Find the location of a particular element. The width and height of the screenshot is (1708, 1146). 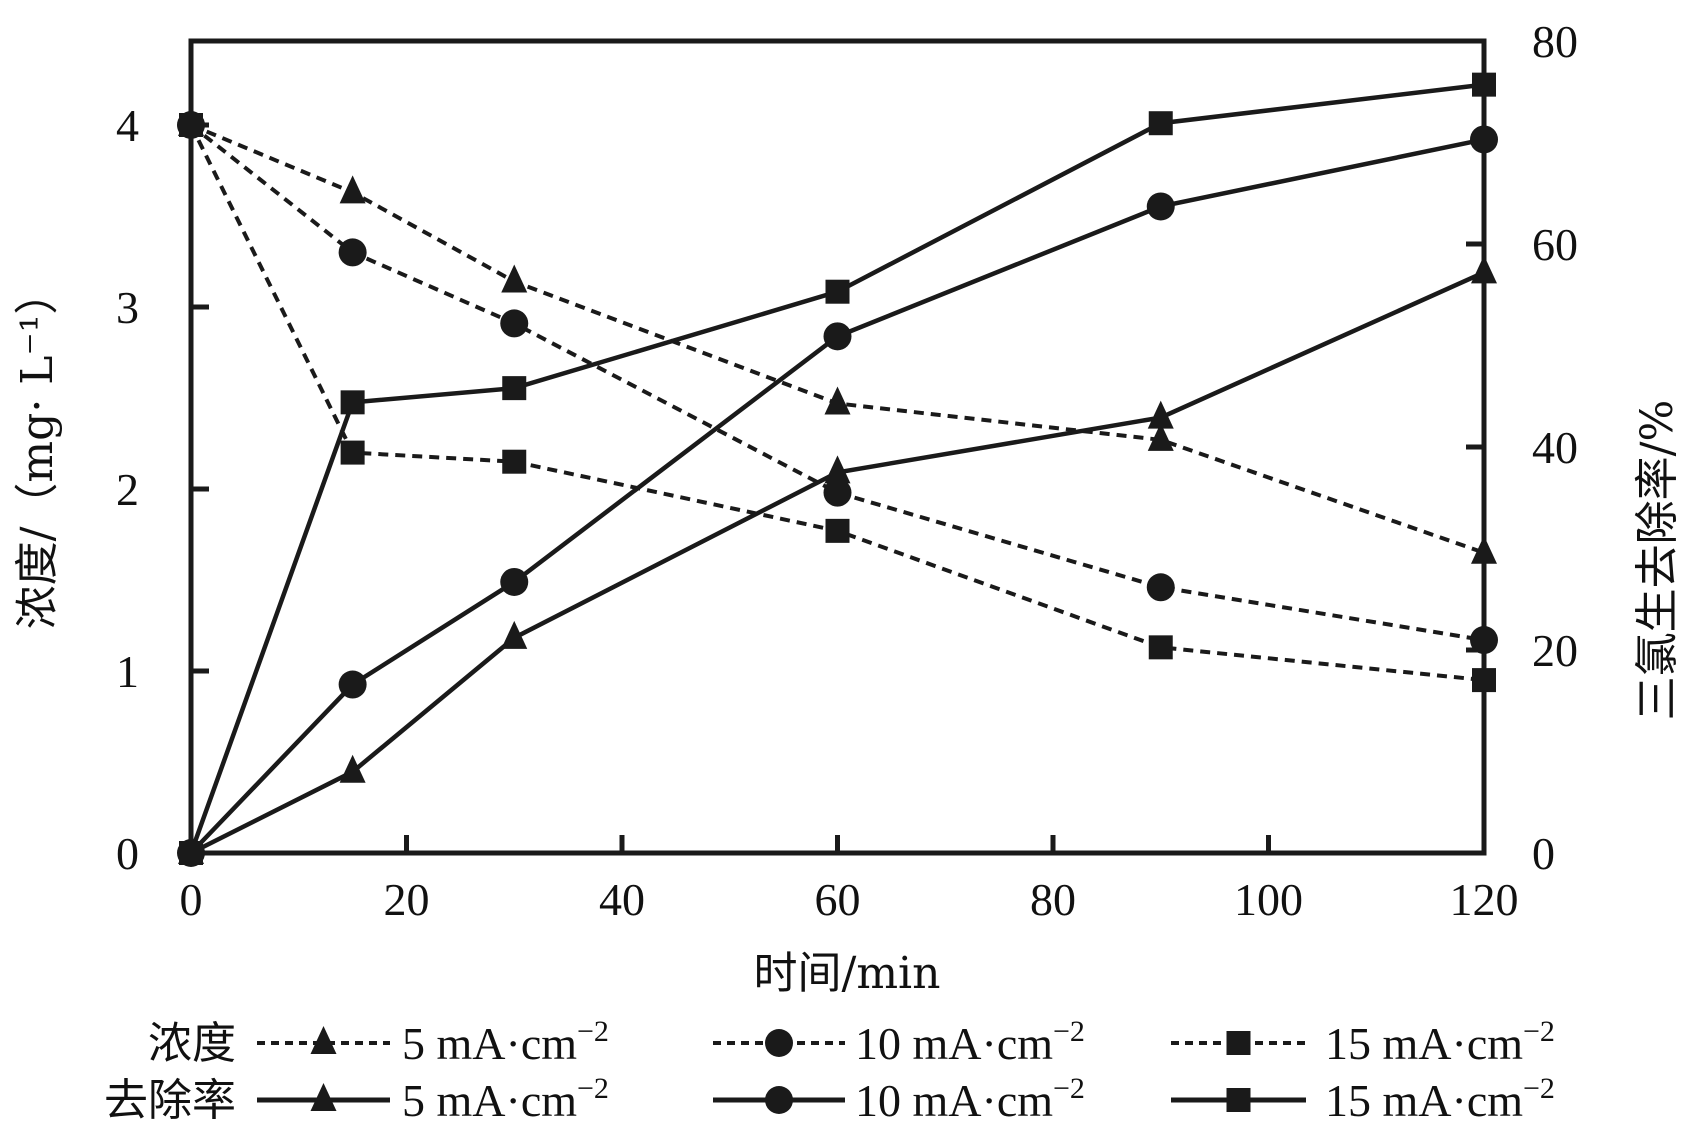

x-tick-label: 100 is located at coordinates (1268, 899).